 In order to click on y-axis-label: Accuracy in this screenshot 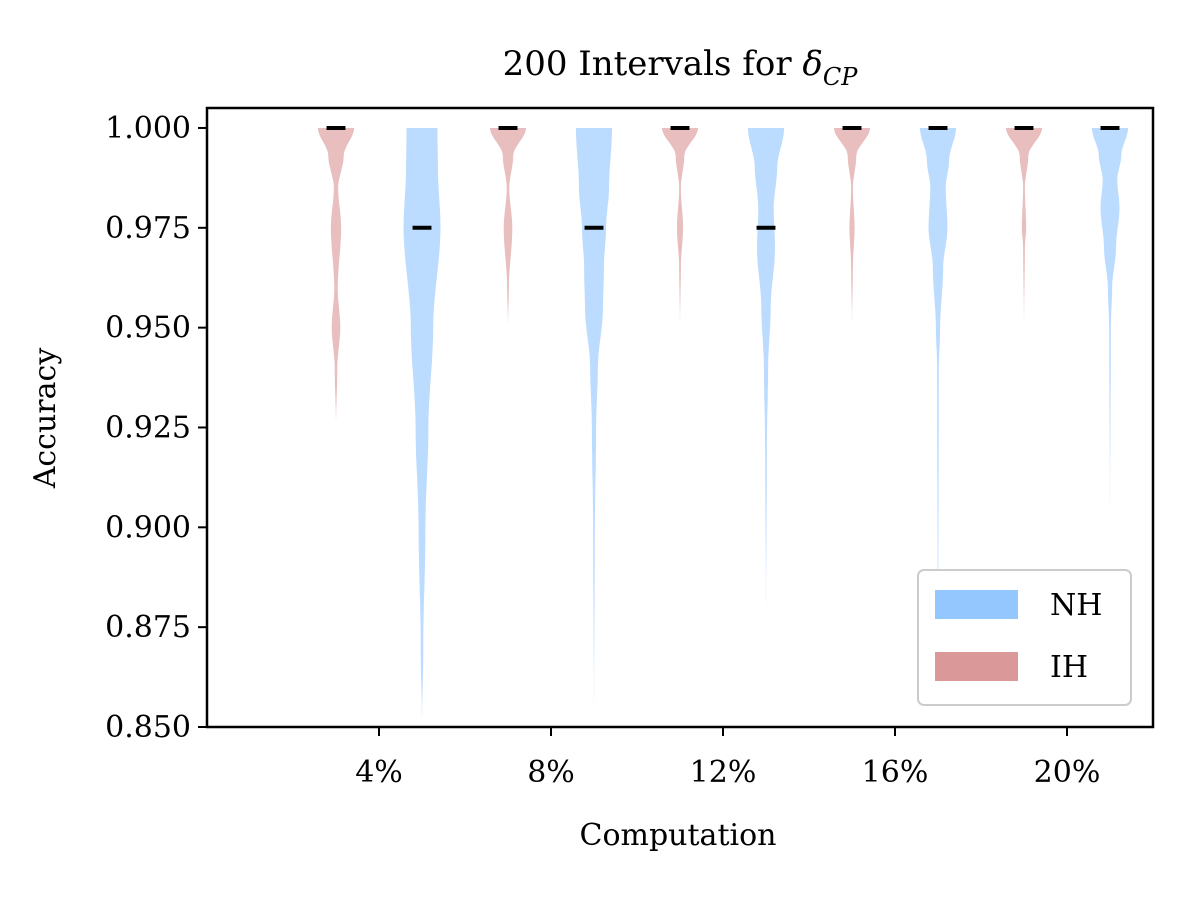, I will do `click(45, 419)`.